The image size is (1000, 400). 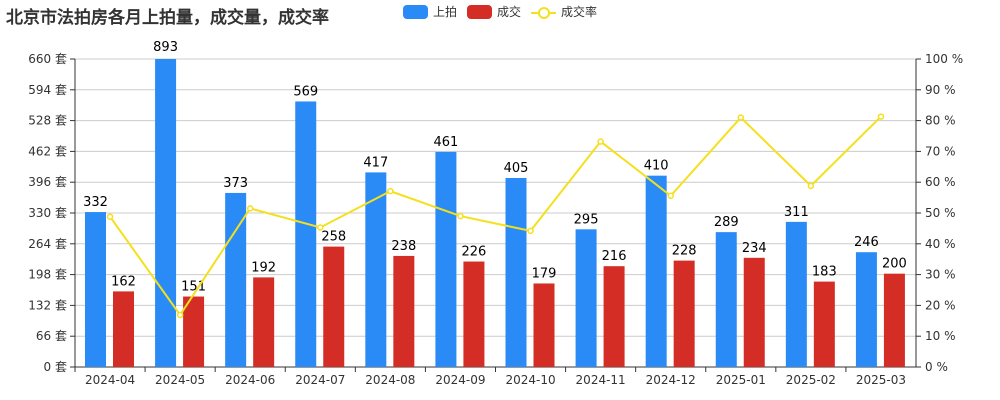 I want to click on data-label: 405, so click(x=516, y=168).